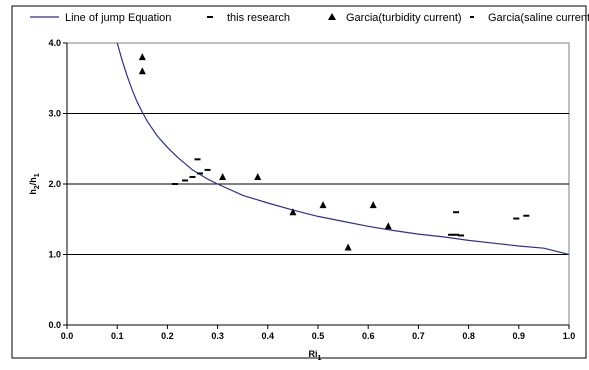 The image size is (589, 370). I want to click on y-axis-title: h2/h1, so click(34, 183).